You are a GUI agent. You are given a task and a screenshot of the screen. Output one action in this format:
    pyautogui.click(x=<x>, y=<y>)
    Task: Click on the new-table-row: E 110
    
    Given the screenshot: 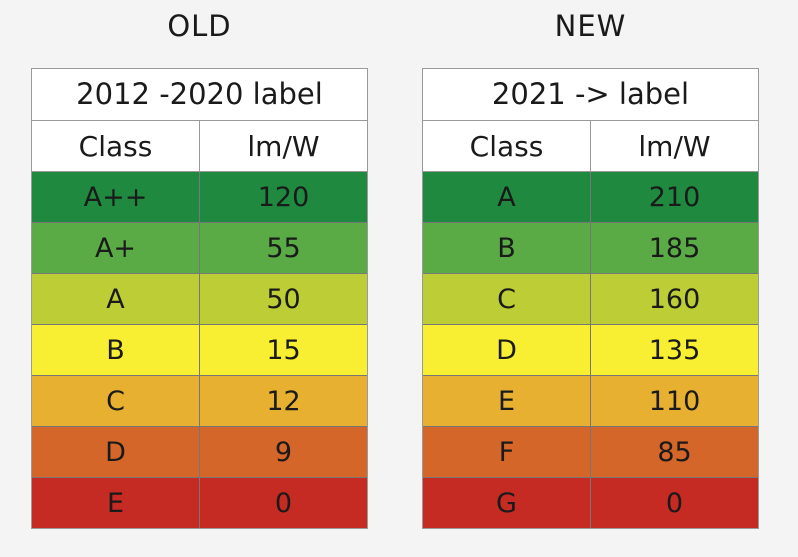 What is the action you would take?
    pyautogui.click(x=590, y=401)
    